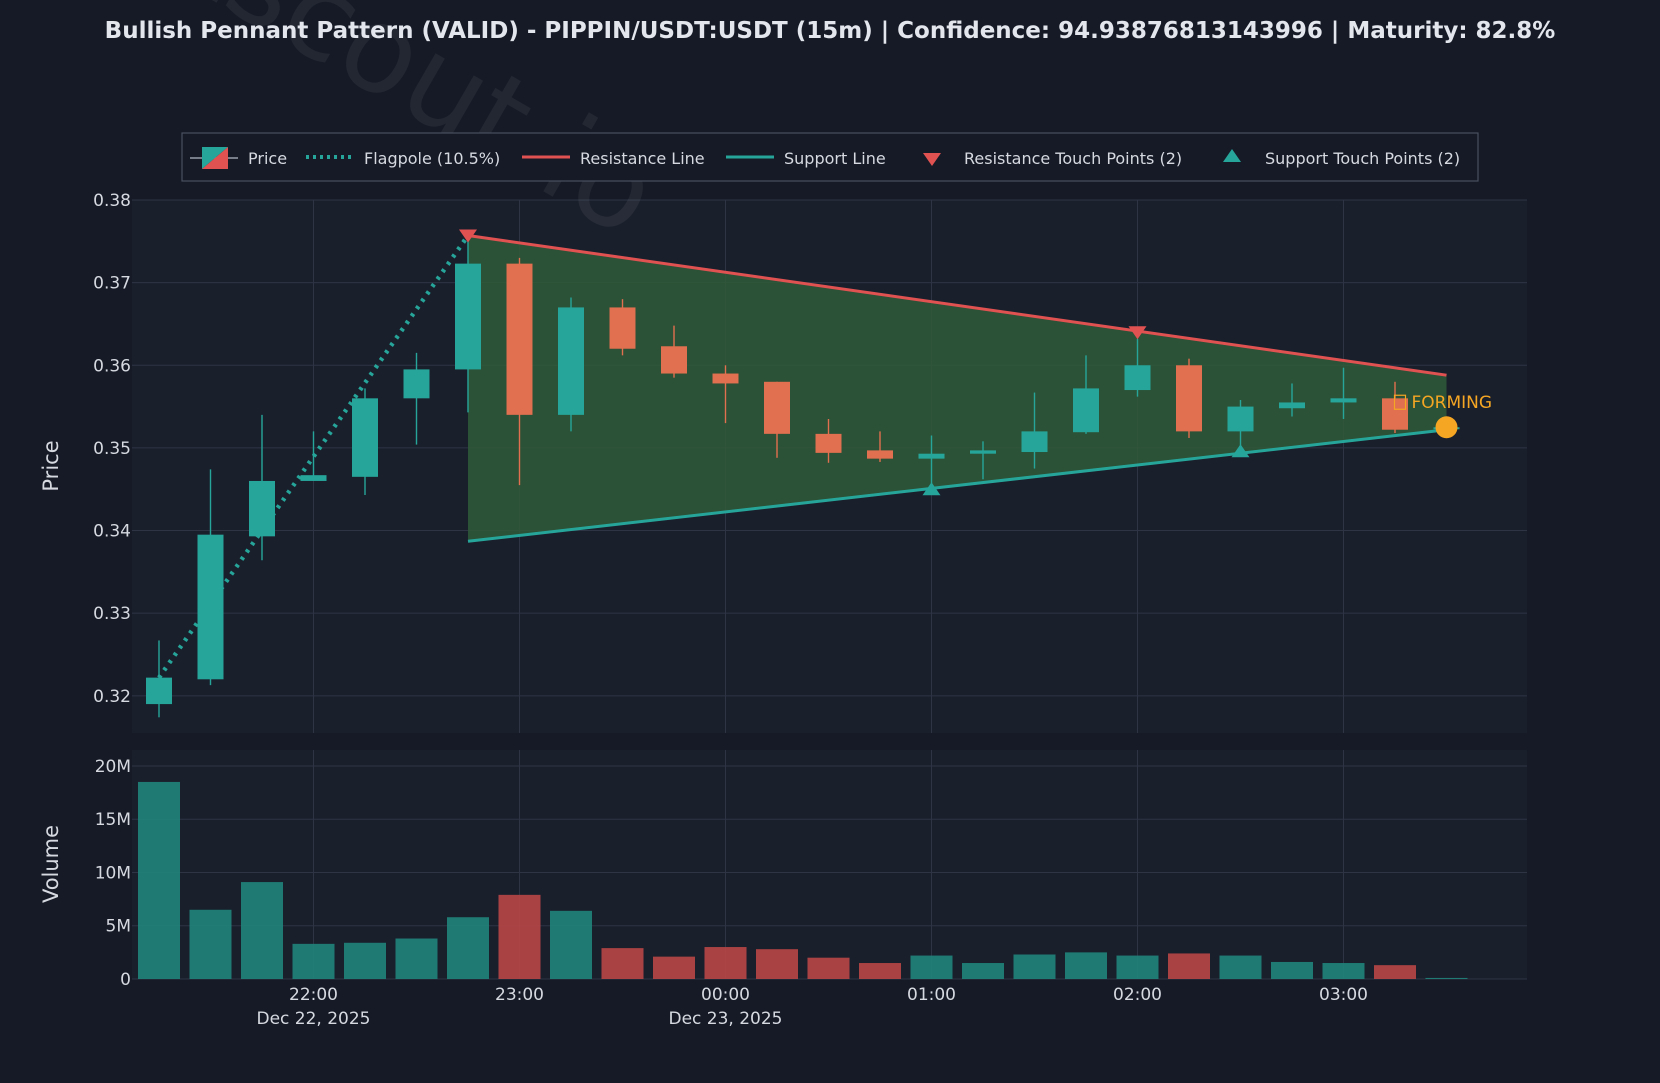  I want to click on forming-glyph-icon, so click(1400, 402).